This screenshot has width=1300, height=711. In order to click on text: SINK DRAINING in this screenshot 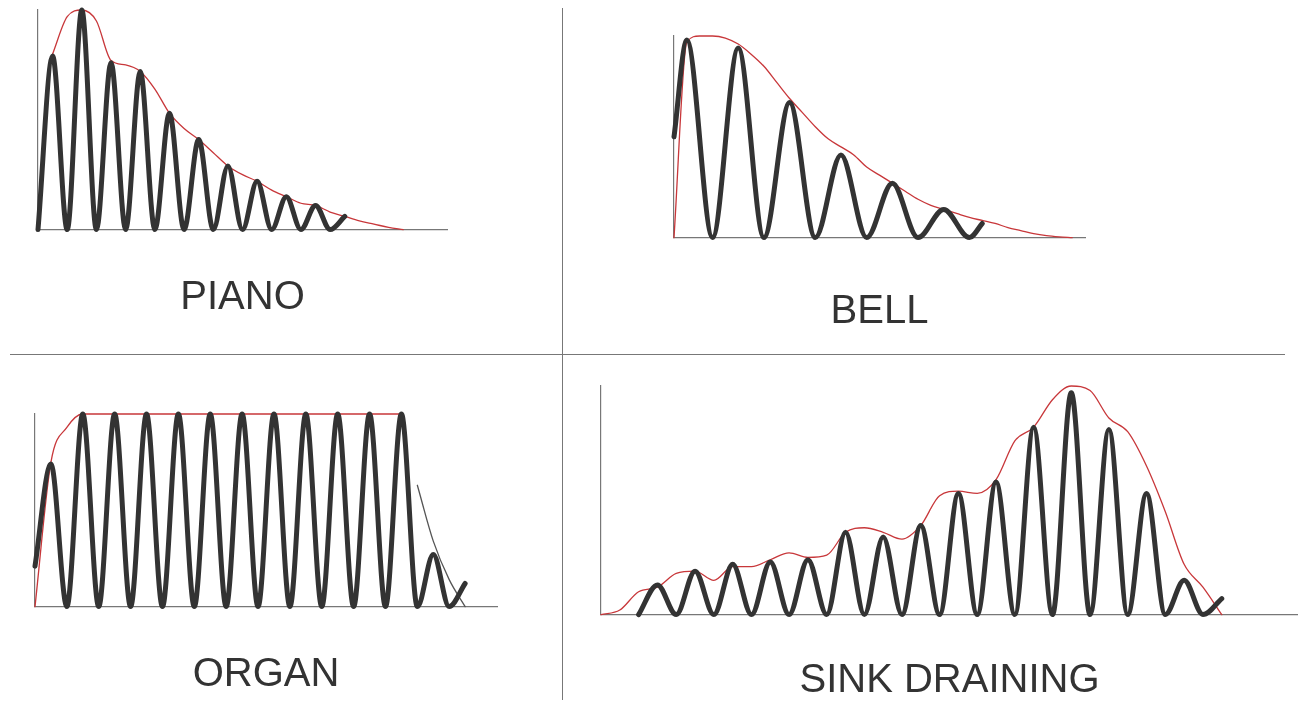, I will do `click(949, 678)`.